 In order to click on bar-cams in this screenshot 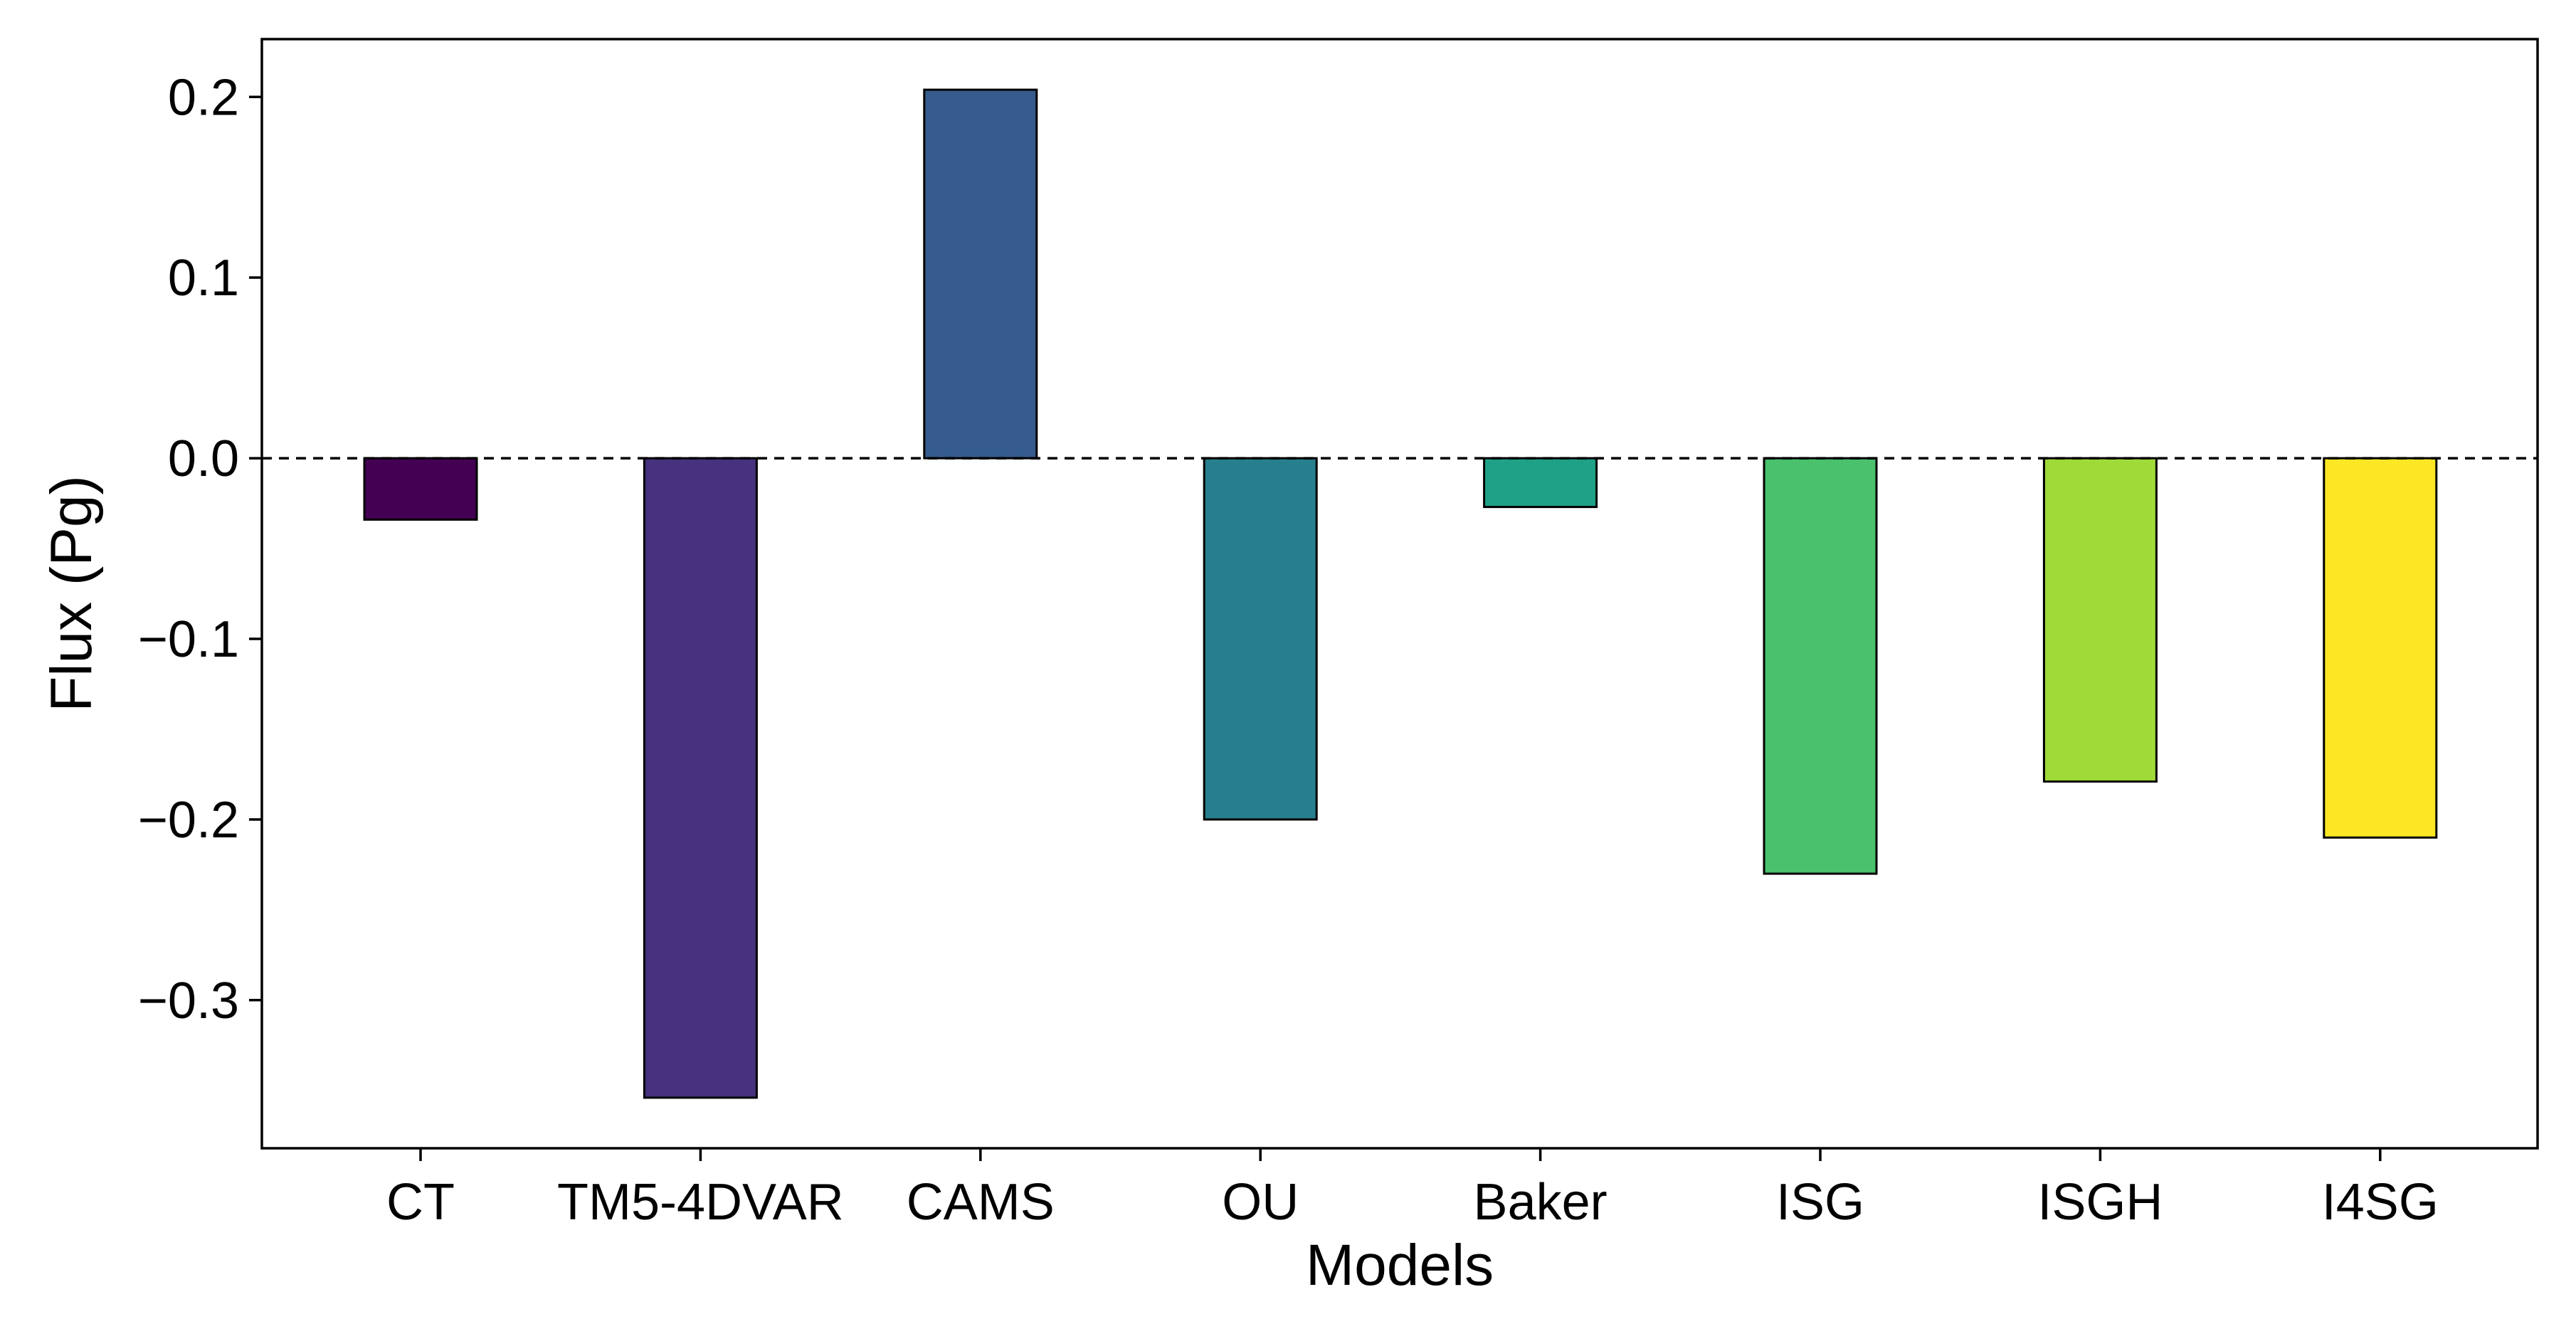, I will do `click(981, 274)`.